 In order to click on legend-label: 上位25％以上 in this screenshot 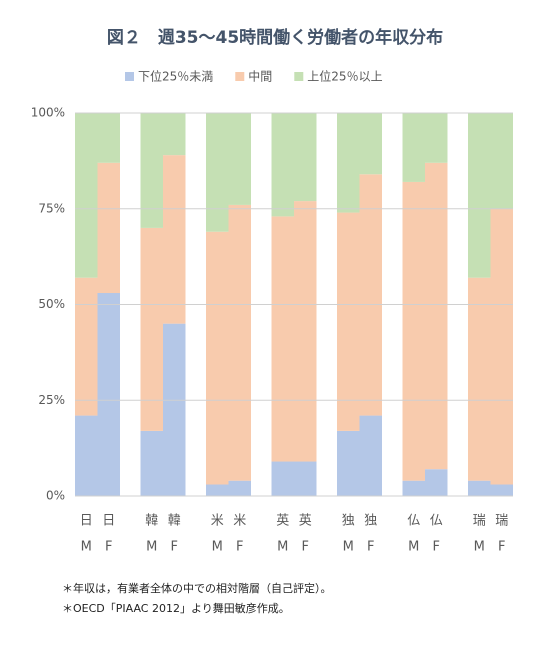, I will do `click(344, 76)`.